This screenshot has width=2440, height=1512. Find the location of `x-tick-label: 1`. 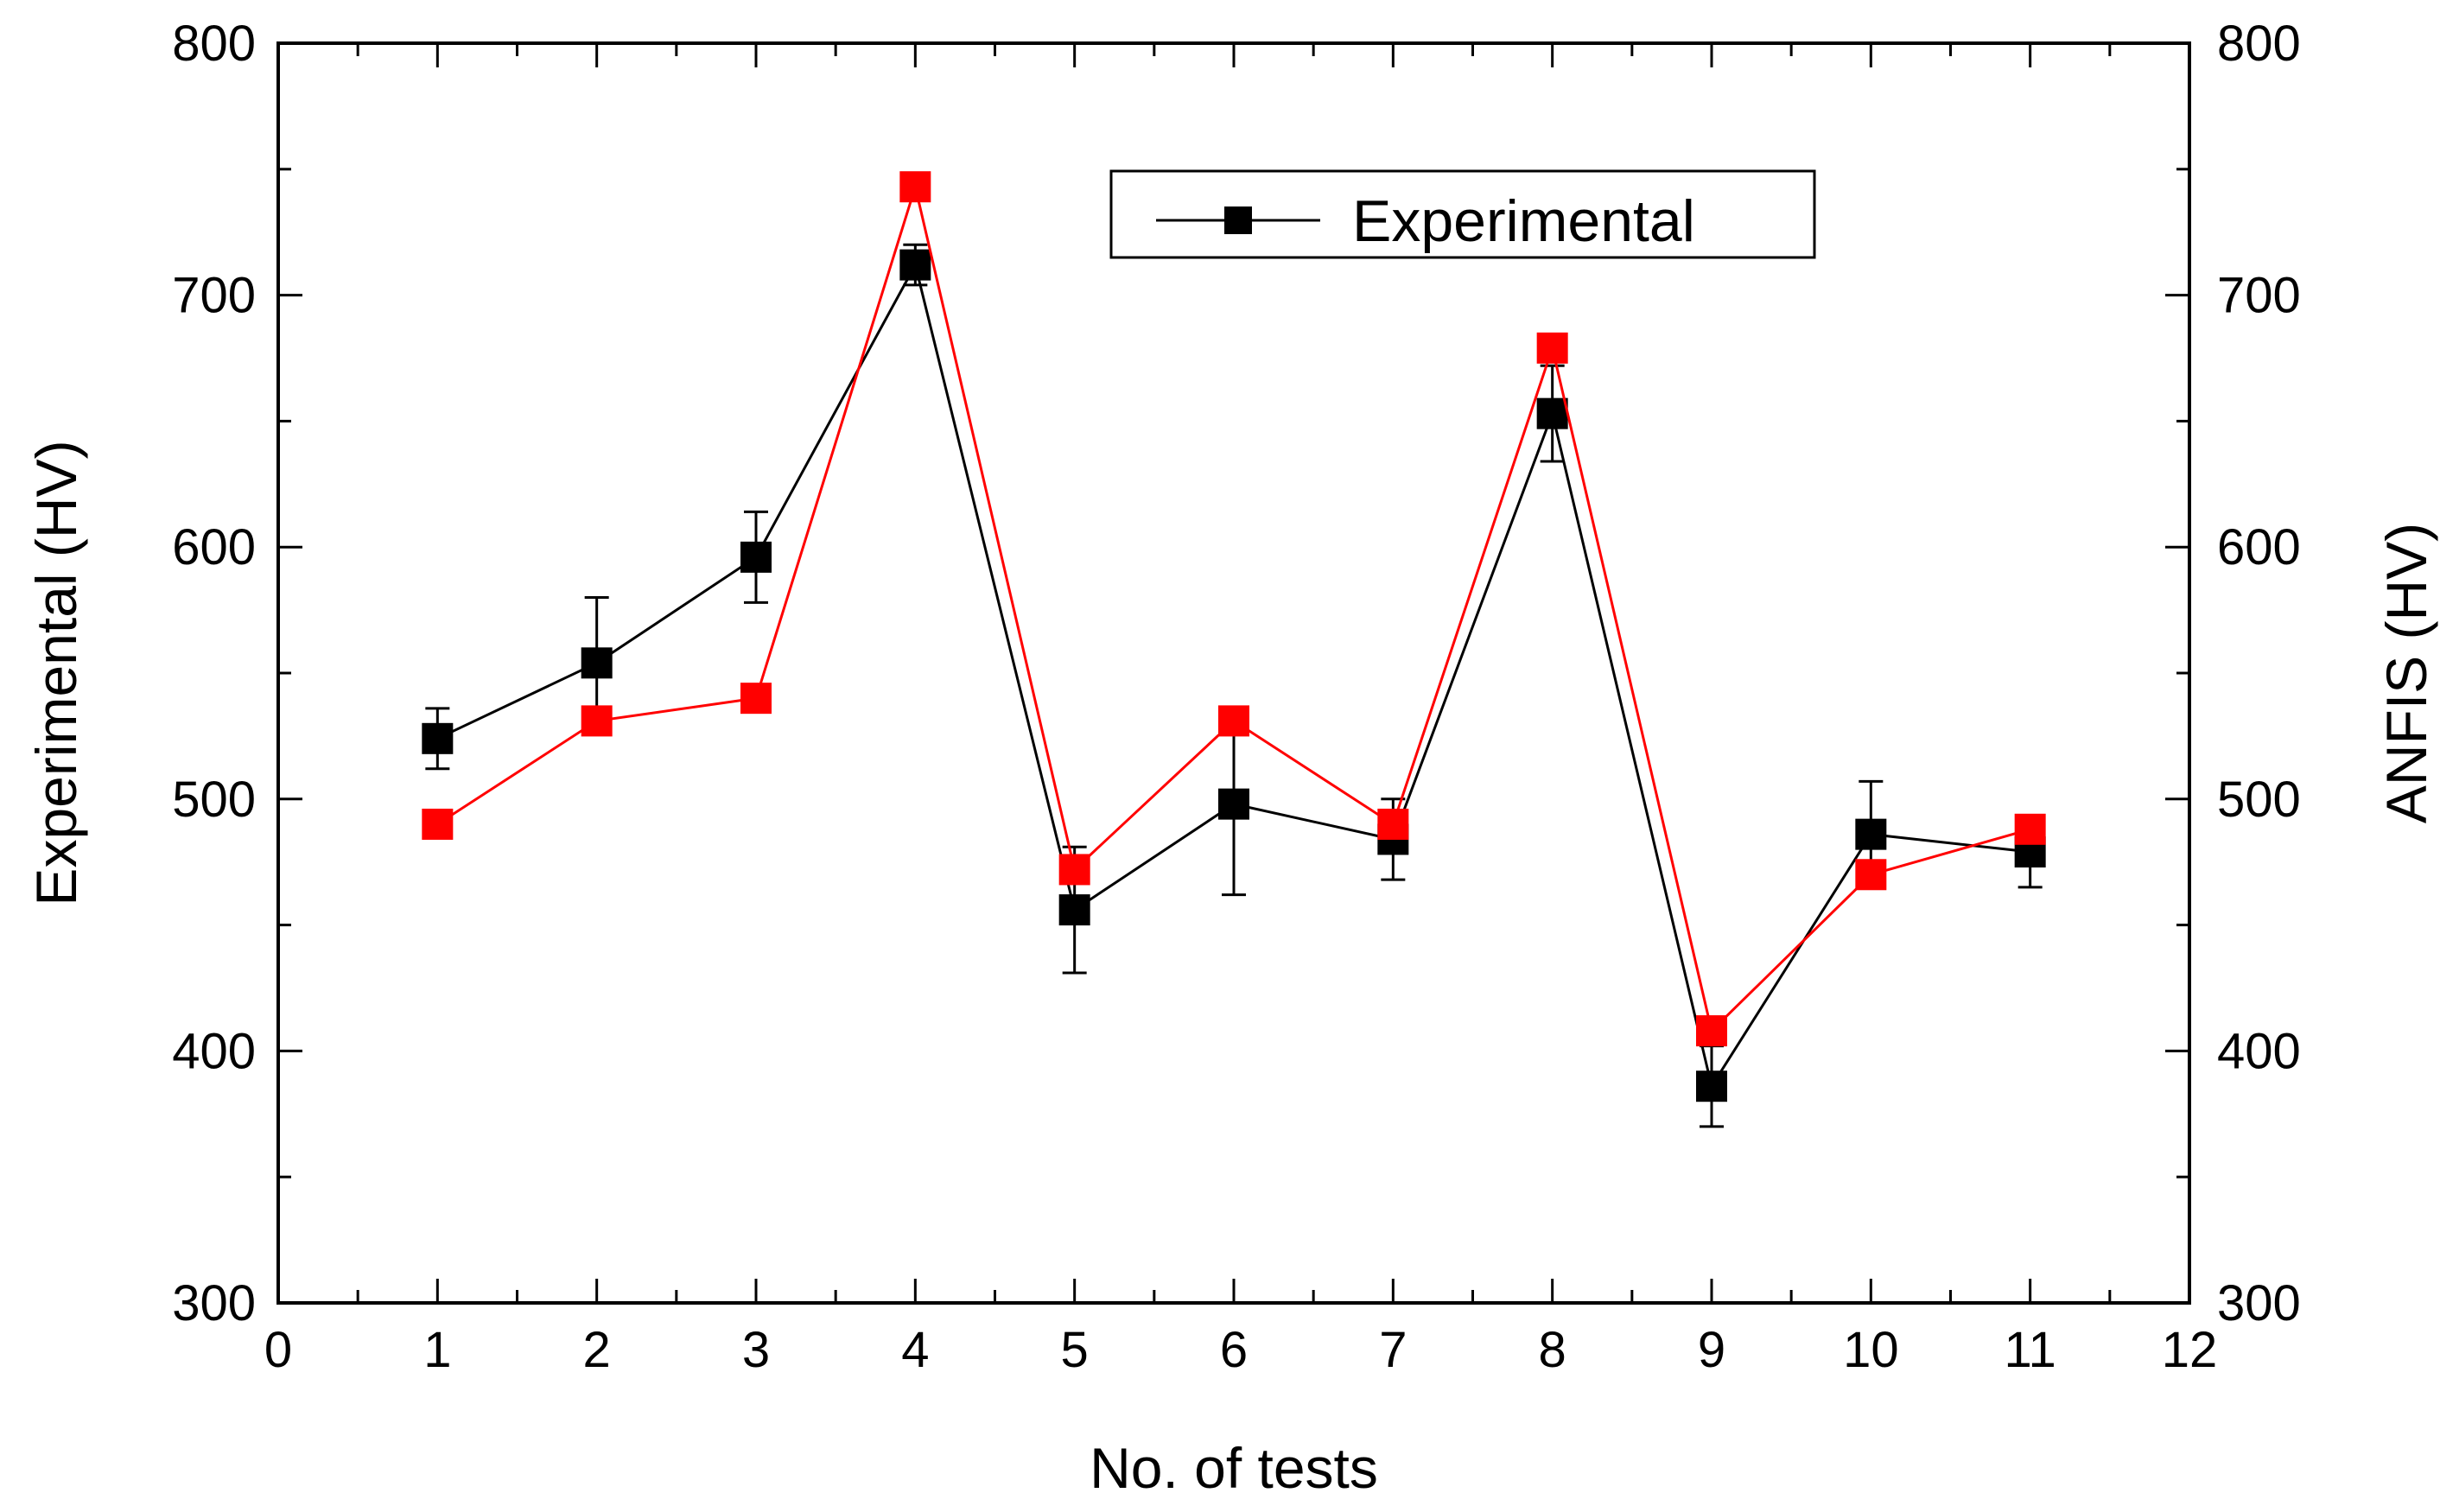

x-tick-label: 1 is located at coordinates (437, 1350).